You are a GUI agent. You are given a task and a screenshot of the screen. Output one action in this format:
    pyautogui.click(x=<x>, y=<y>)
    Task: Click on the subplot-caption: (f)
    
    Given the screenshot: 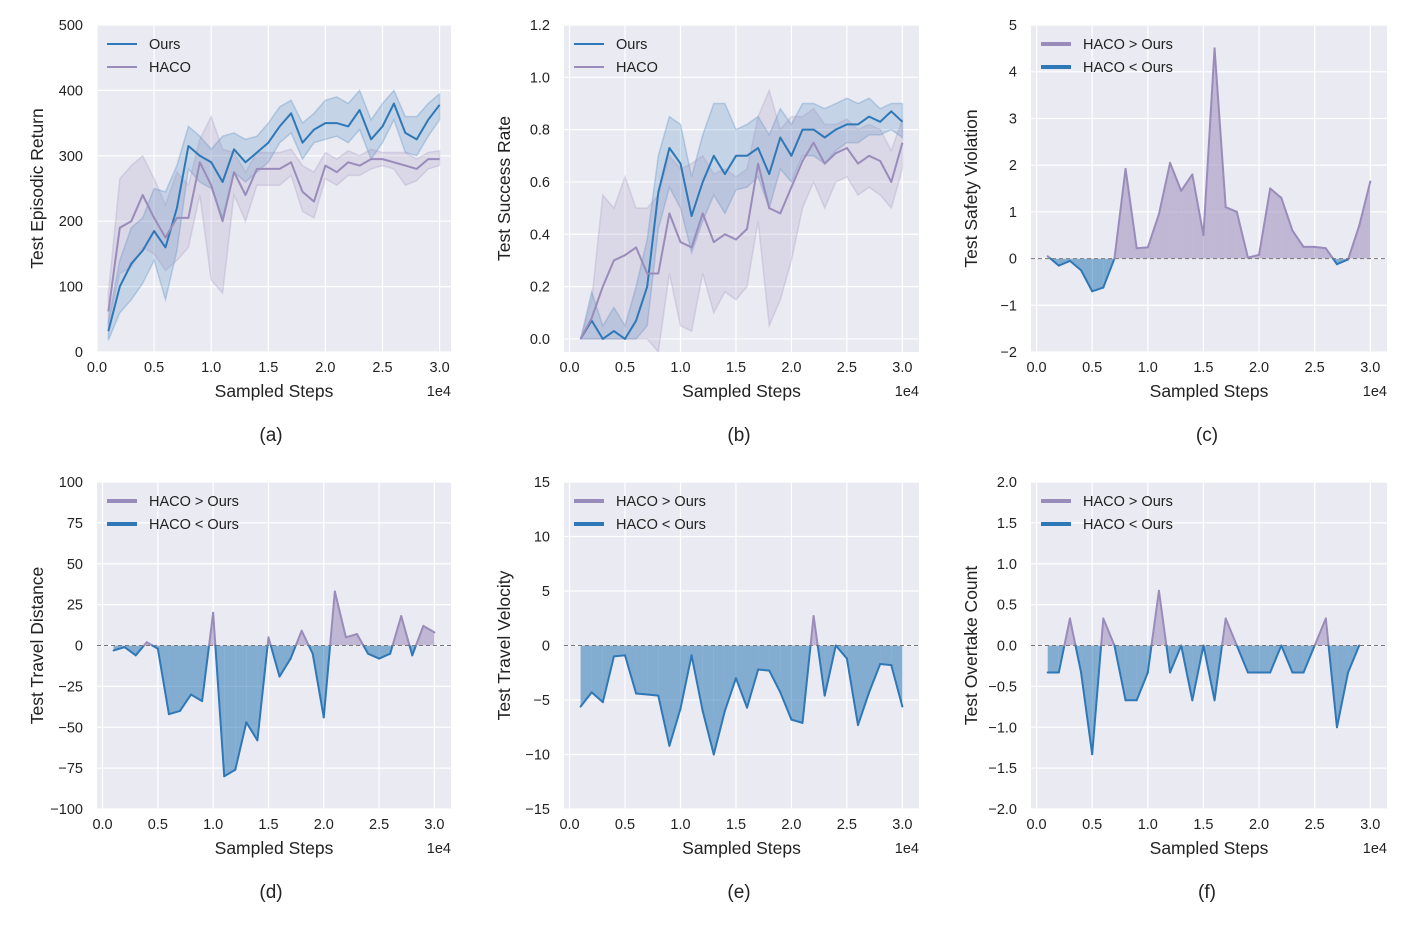 What is the action you would take?
    pyautogui.click(x=1207, y=892)
    